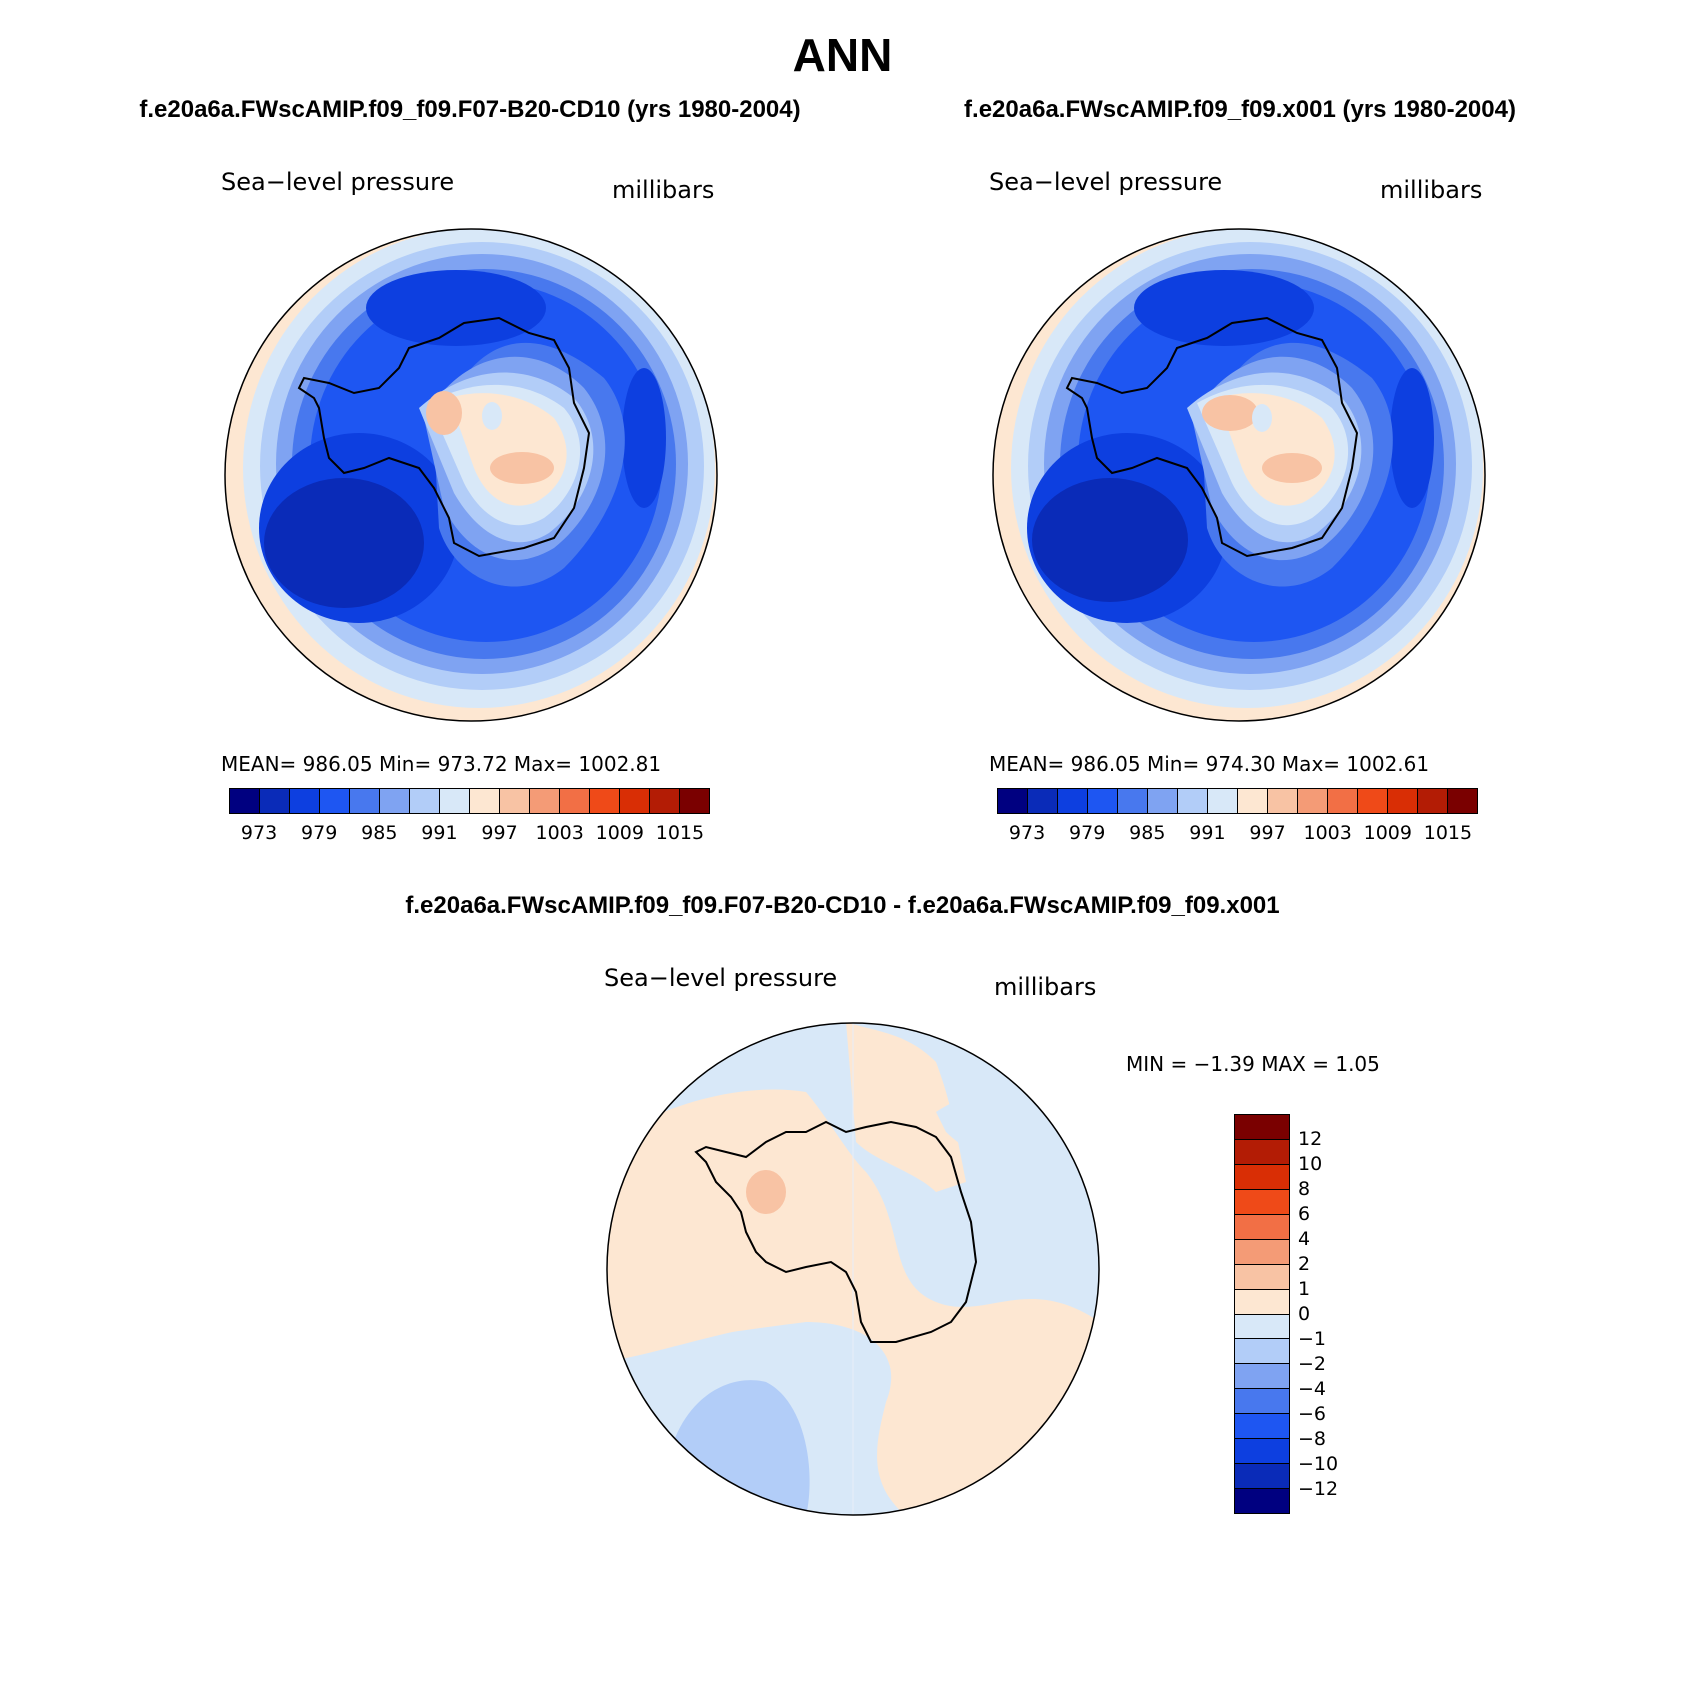  Describe the element at coordinates (1338, 1314) in the screenshot. I see `diff-colorbar-labels: 12 10 8 6 4 2 1 0 −1 −2 −4 −6 −8 −10 −12` at that location.